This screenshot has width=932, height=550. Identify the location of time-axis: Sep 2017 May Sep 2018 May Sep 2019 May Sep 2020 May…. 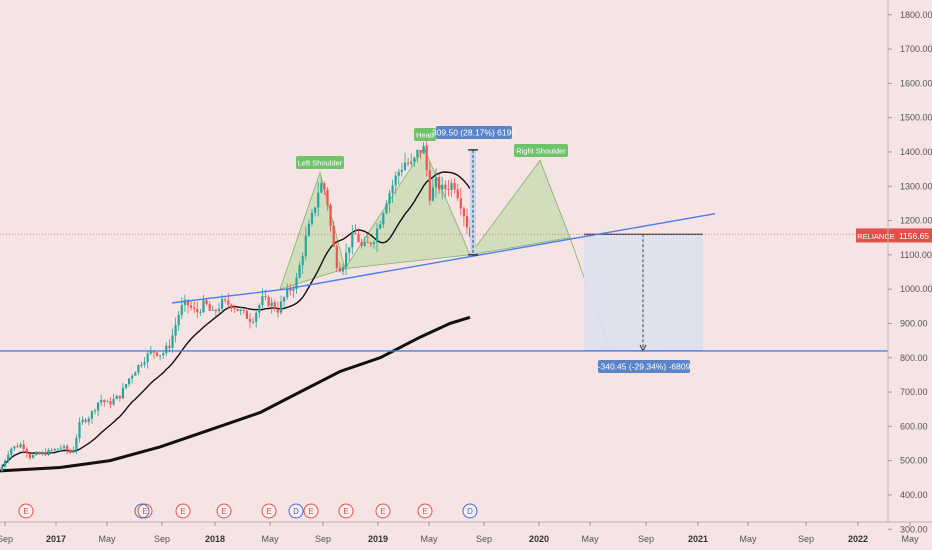
(466, 532).